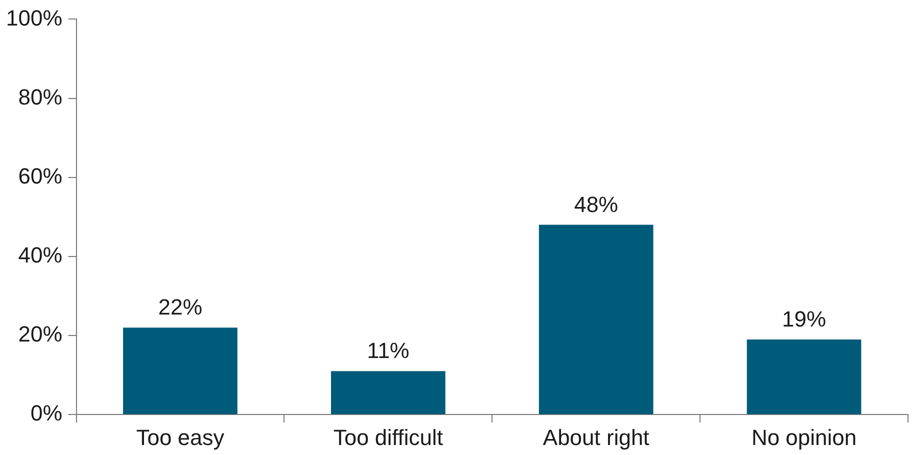 The width and height of the screenshot is (914, 455). What do you see at coordinates (180, 437) in the screenshot?
I see `x-tick-label: Too easy` at bounding box center [180, 437].